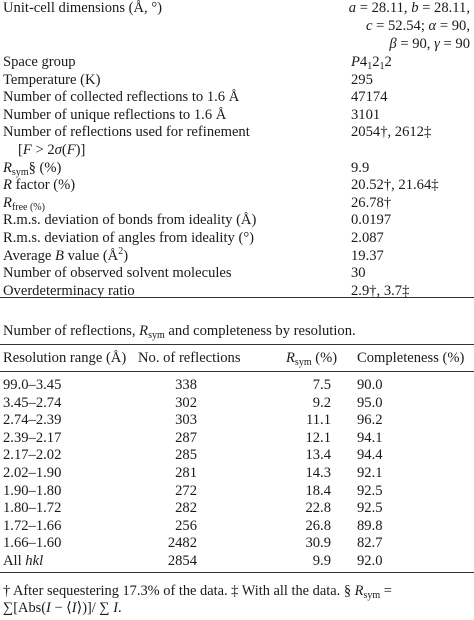 The image size is (474, 620). What do you see at coordinates (39, 185) in the screenshot?
I see `r-factor-label: R factor (%)` at bounding box center [39, 185].